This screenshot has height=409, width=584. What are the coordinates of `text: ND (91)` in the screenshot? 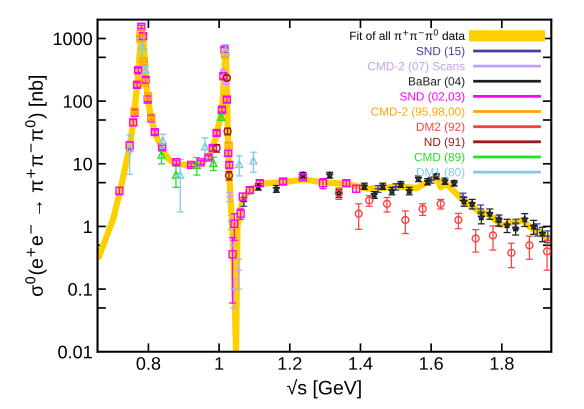 It's located at (444, 142).